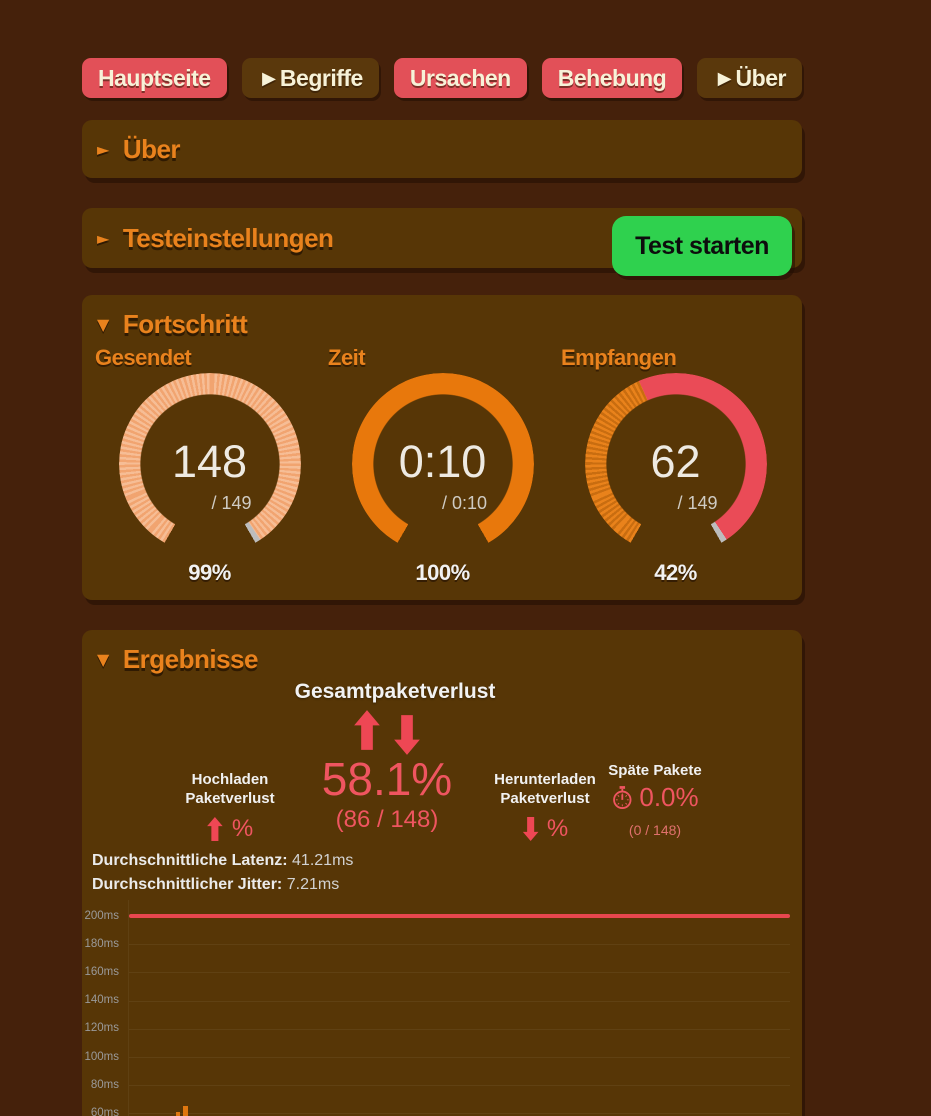 This screenshot has width=931, height=1116. I want to click on settings-section-header: ► Testeinstellungen, so click(442, 238).